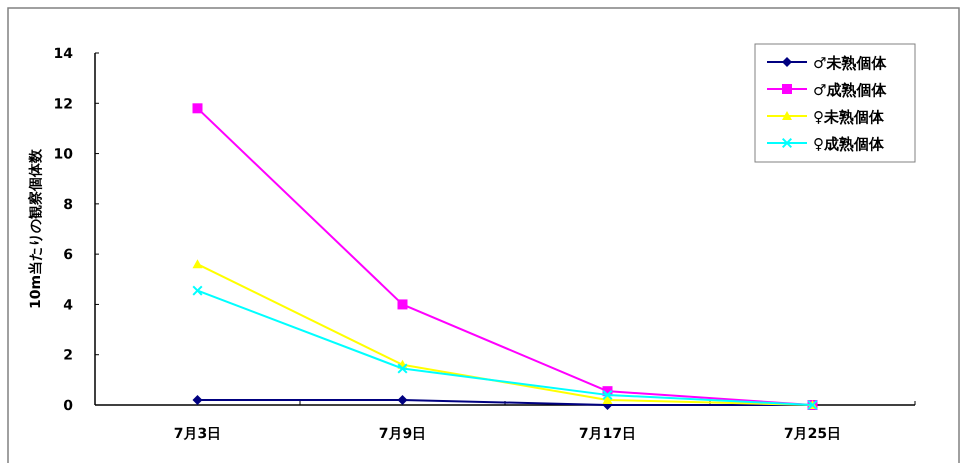  Describe the element at coordinates (607, 434) in the screenshot. I see `x-tick-label: 7月17日` at that location.